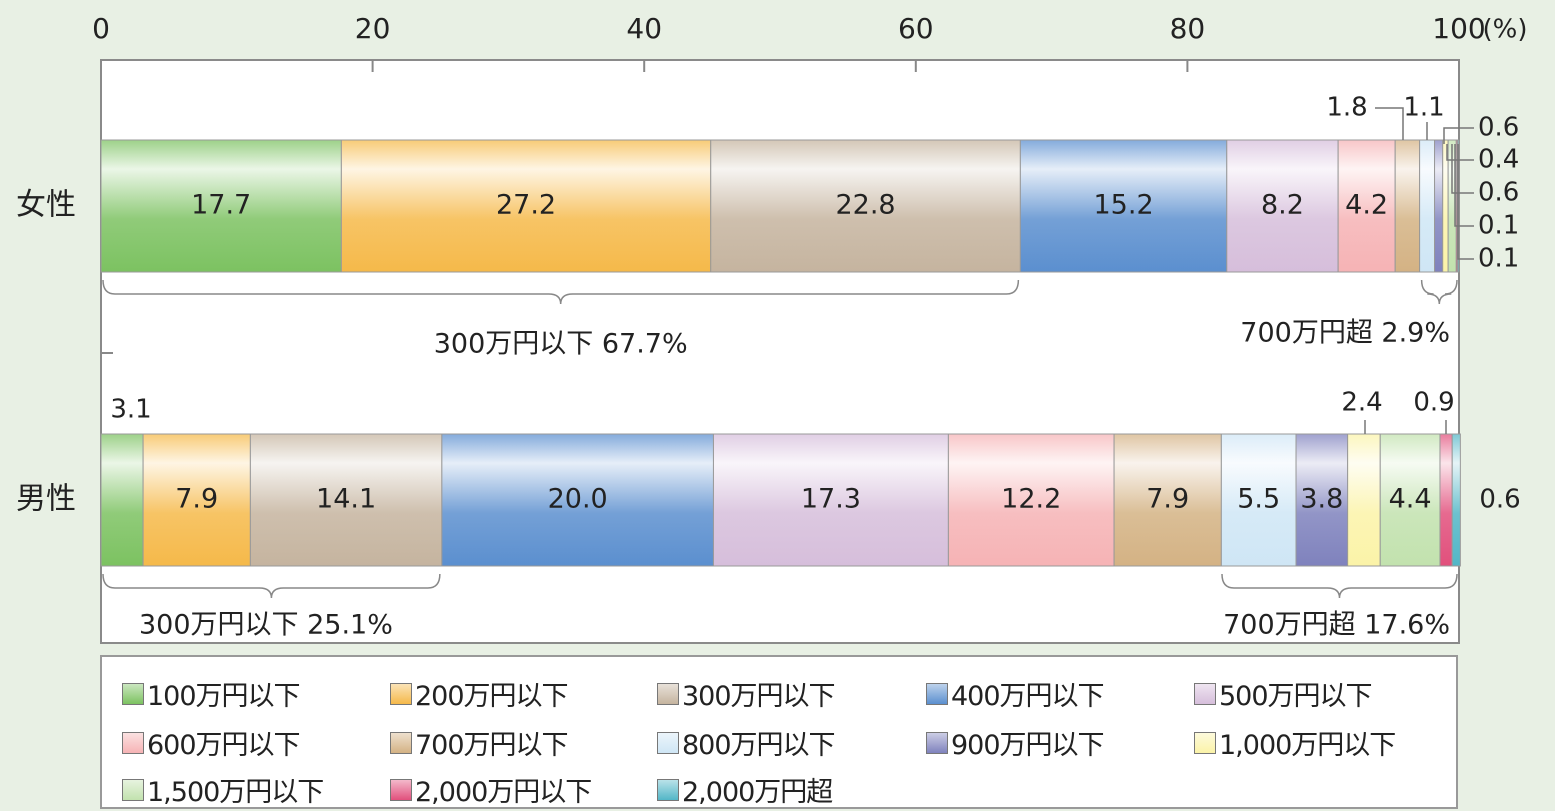 This screenshot has height=811, width=1555. Describe the element at coordinates (101, 28) in the screenshot. I see `x-tick-label: 0` at that location.